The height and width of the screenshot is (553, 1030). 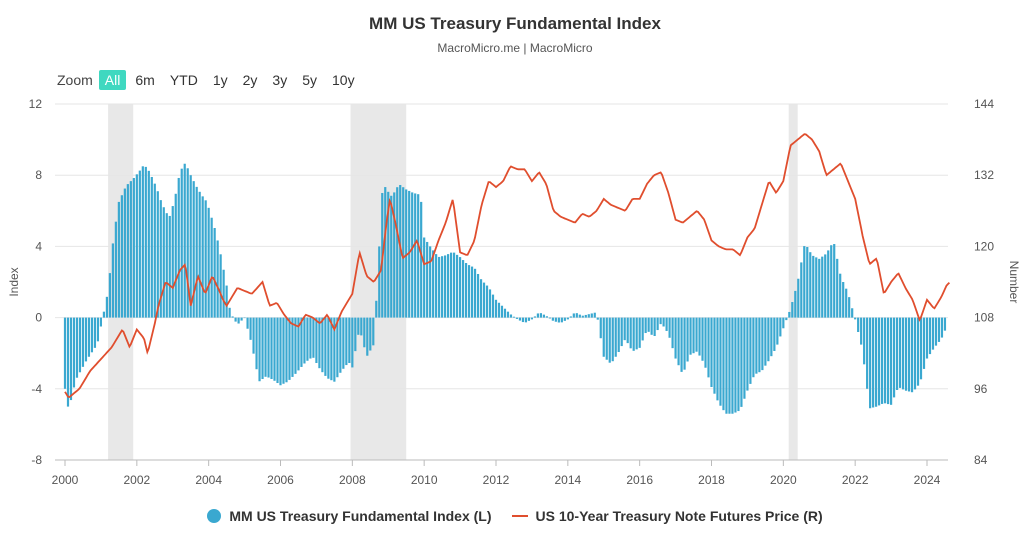 I want to click on range-button-2y: 2y, so click(x=250, y=80).